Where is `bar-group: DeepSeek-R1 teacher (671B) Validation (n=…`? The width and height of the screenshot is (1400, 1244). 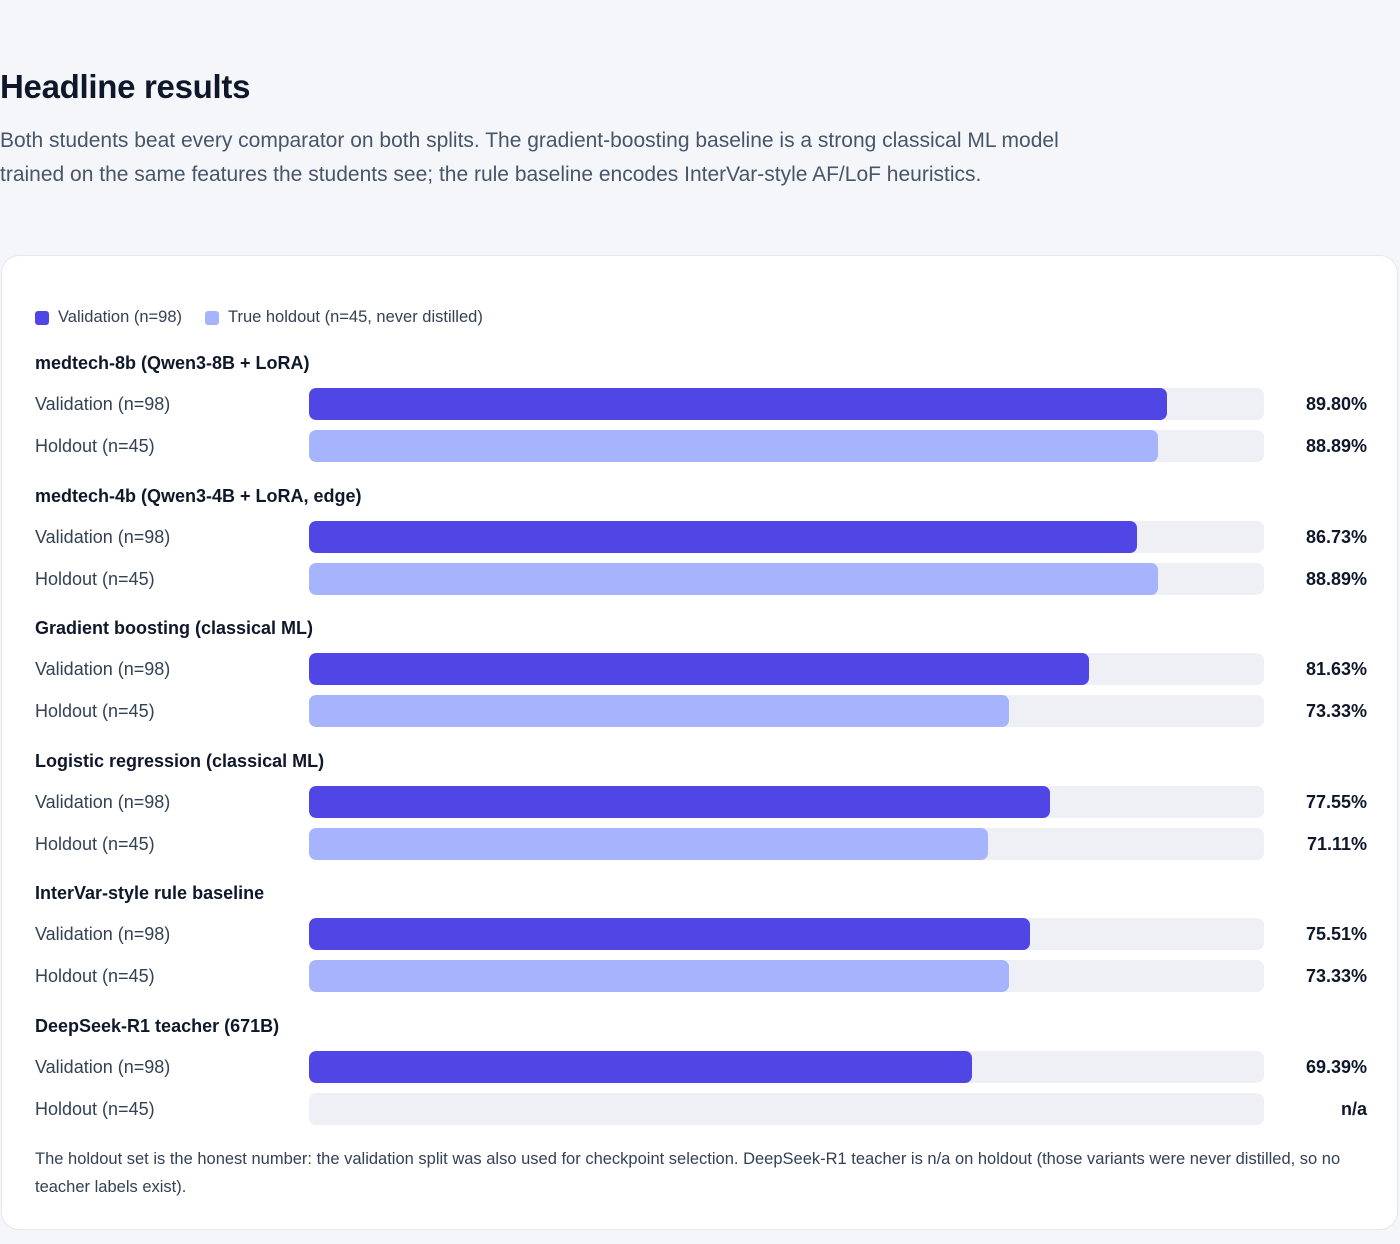
bar-group: DeepSeek-R1 teacher (671B) Validation (n=… is located at coordinates (702, 1082).